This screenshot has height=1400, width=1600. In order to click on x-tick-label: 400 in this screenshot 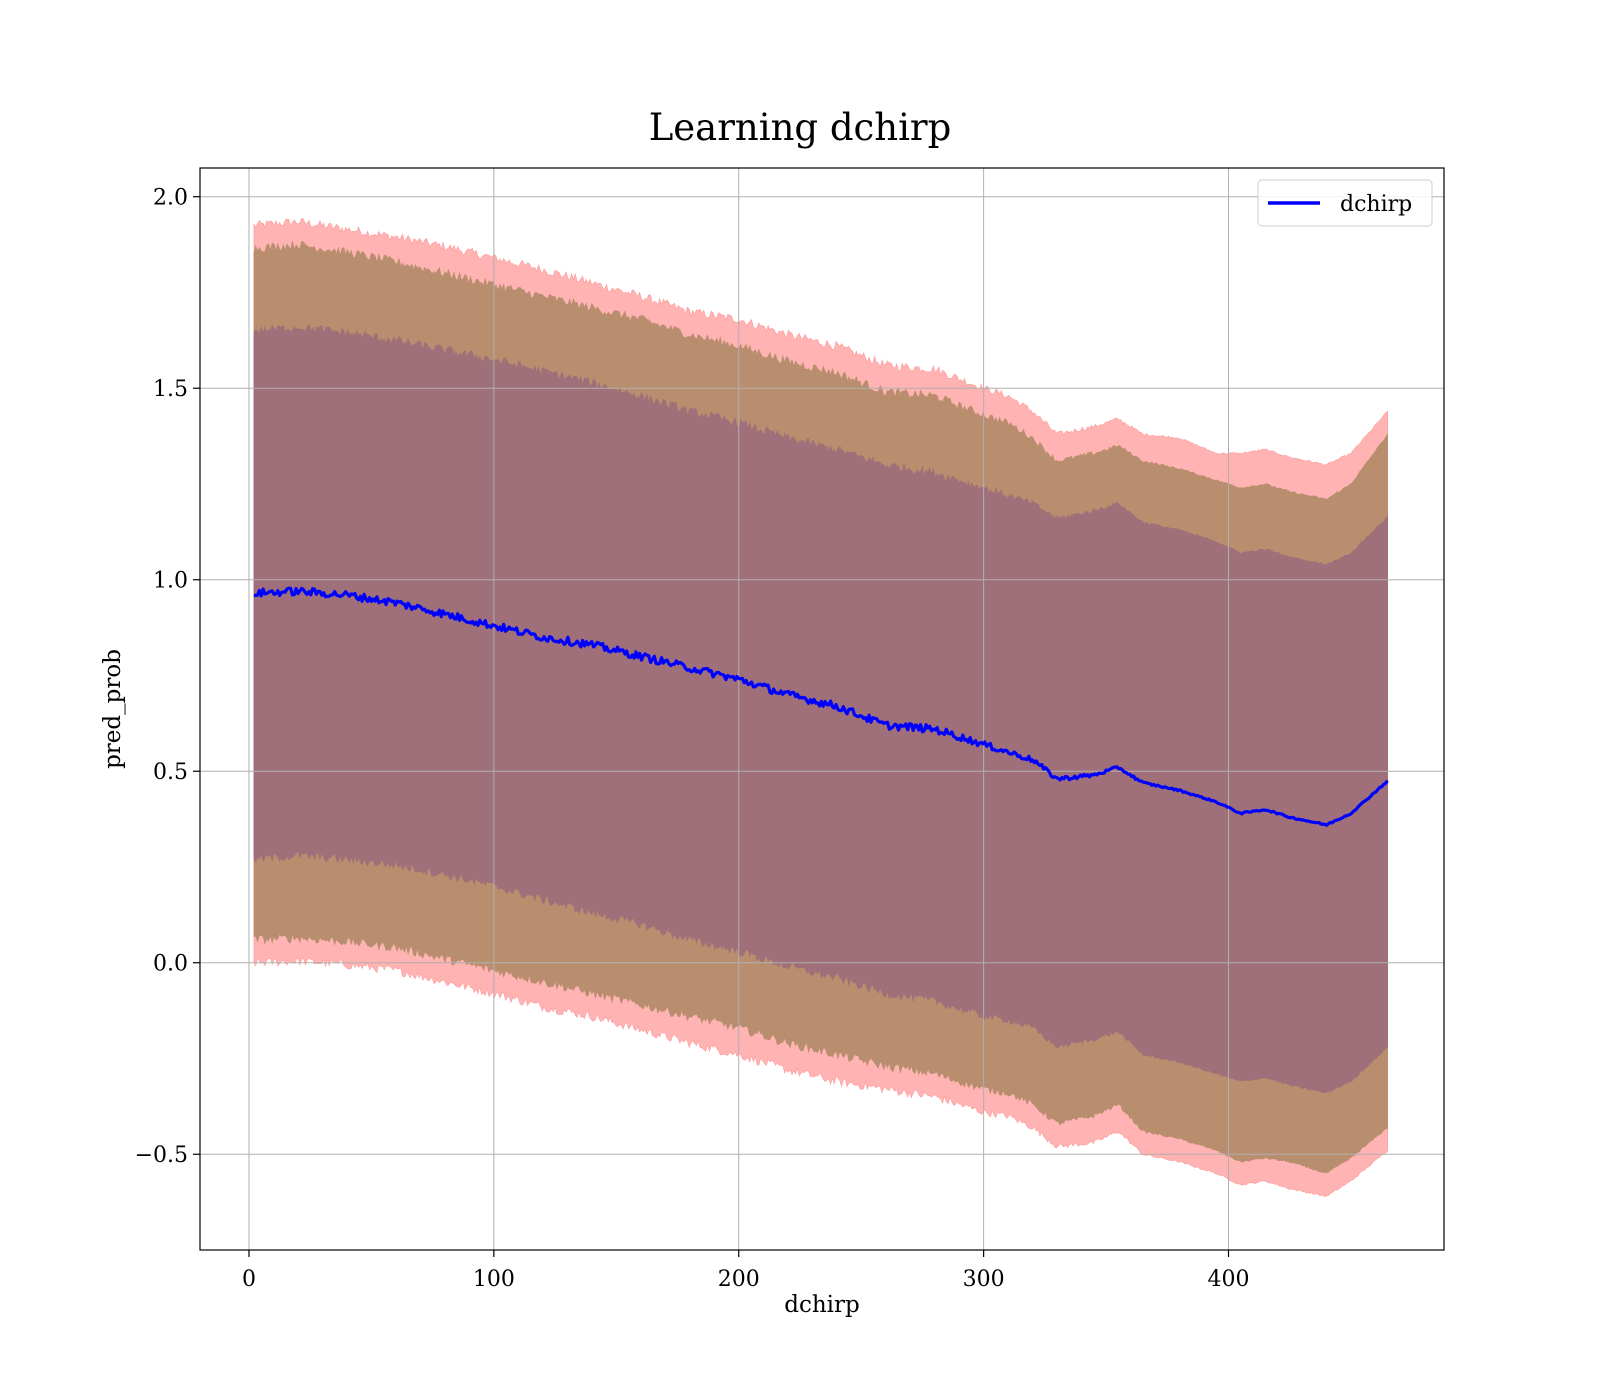, I will do `click(1229, 1279)`.